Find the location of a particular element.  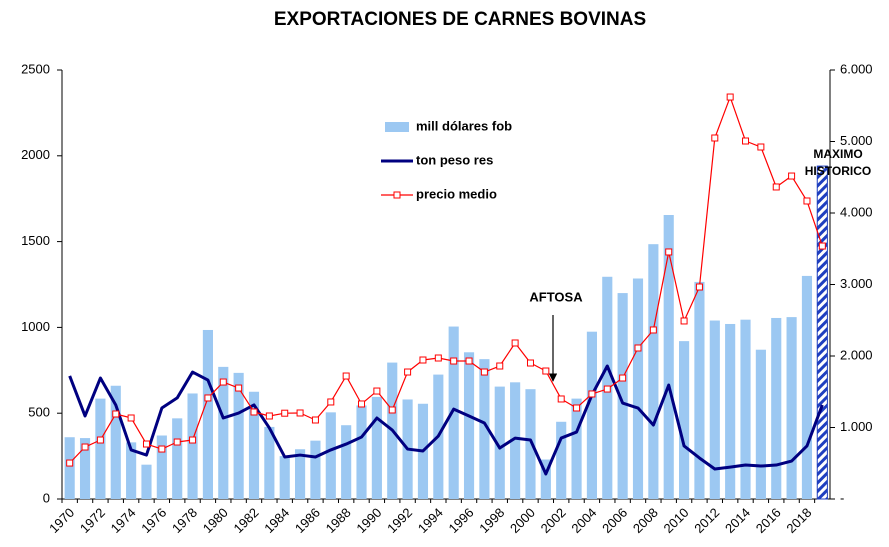

y-tick-label: 1500 is located at coordinates (35, 240).